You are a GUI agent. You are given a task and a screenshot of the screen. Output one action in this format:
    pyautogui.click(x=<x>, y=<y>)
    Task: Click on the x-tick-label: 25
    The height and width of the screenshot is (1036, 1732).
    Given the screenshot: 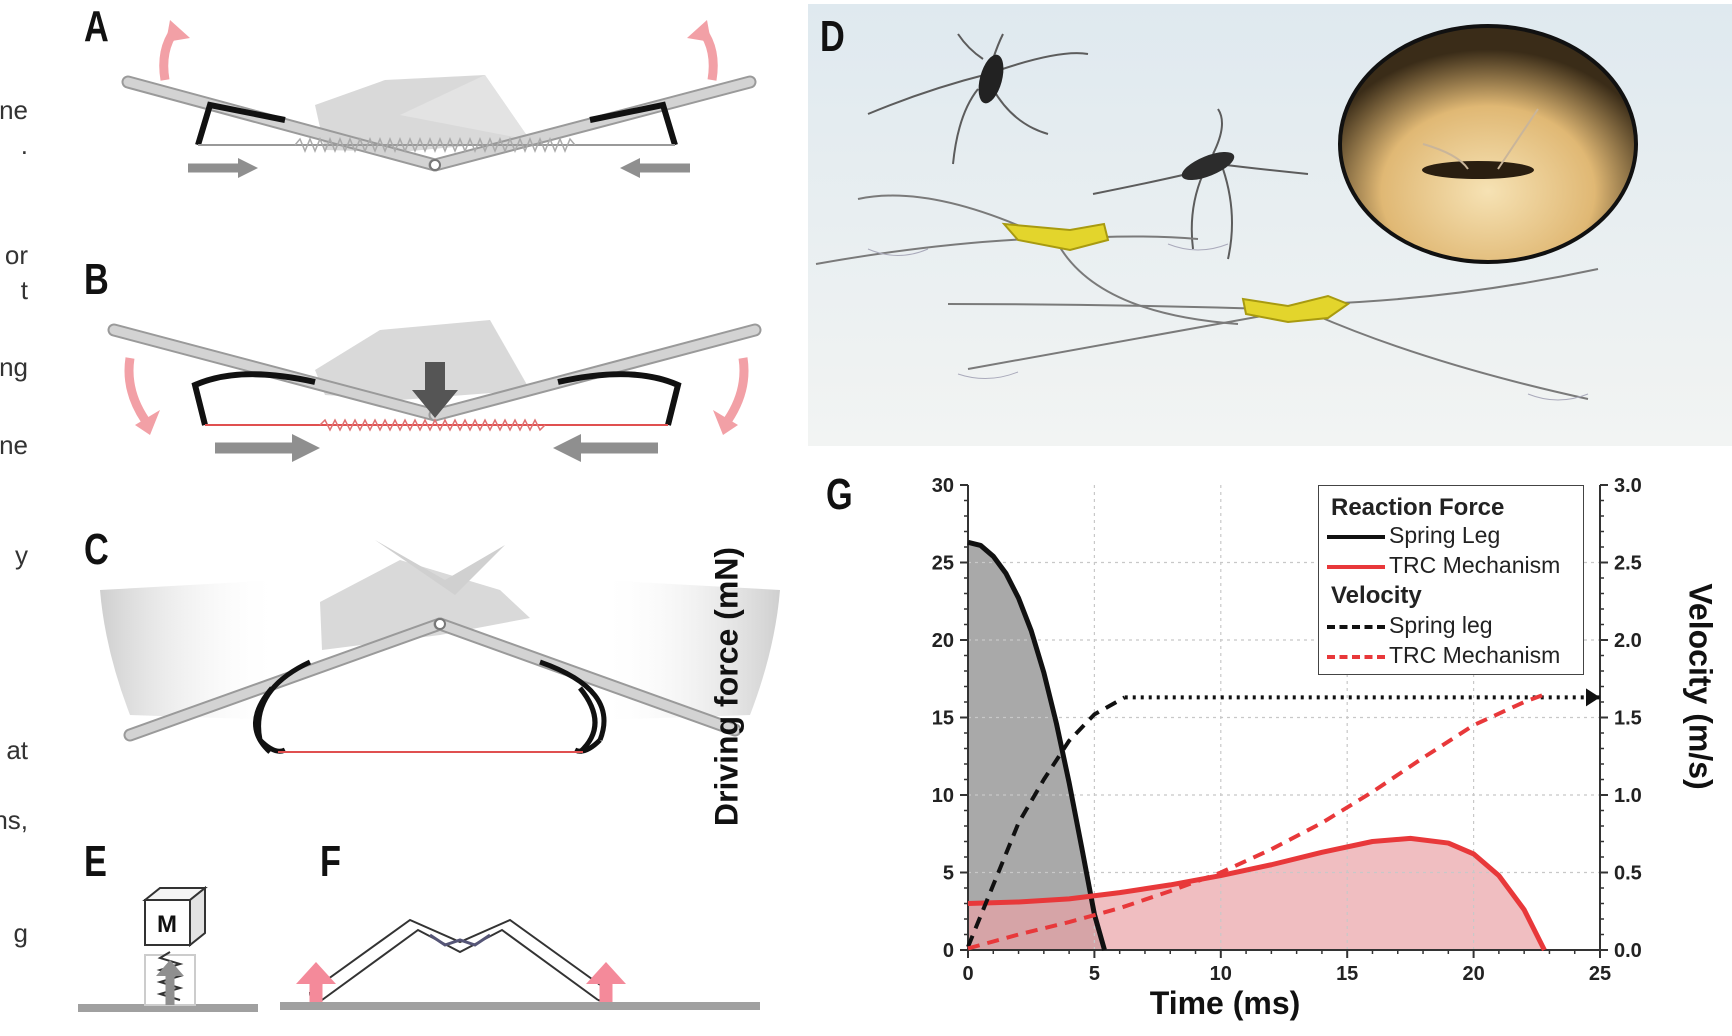 What is the action you would take?
    pyautogui.click(x=1600, y=974)
    